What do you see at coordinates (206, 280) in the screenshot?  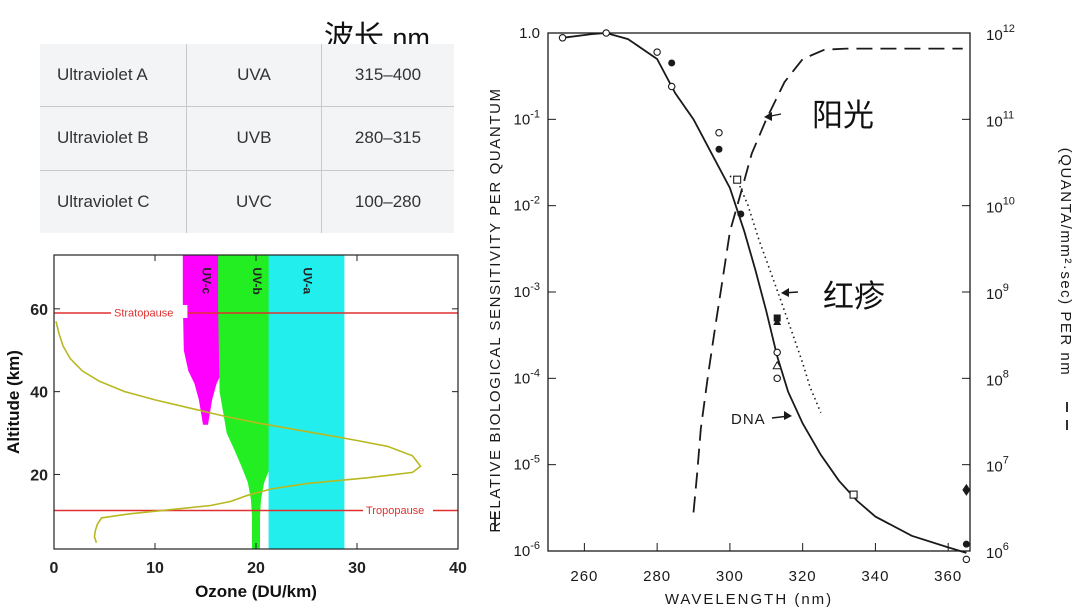 I see `uv-band-label: UV-c` at bounding box center [206, 280].